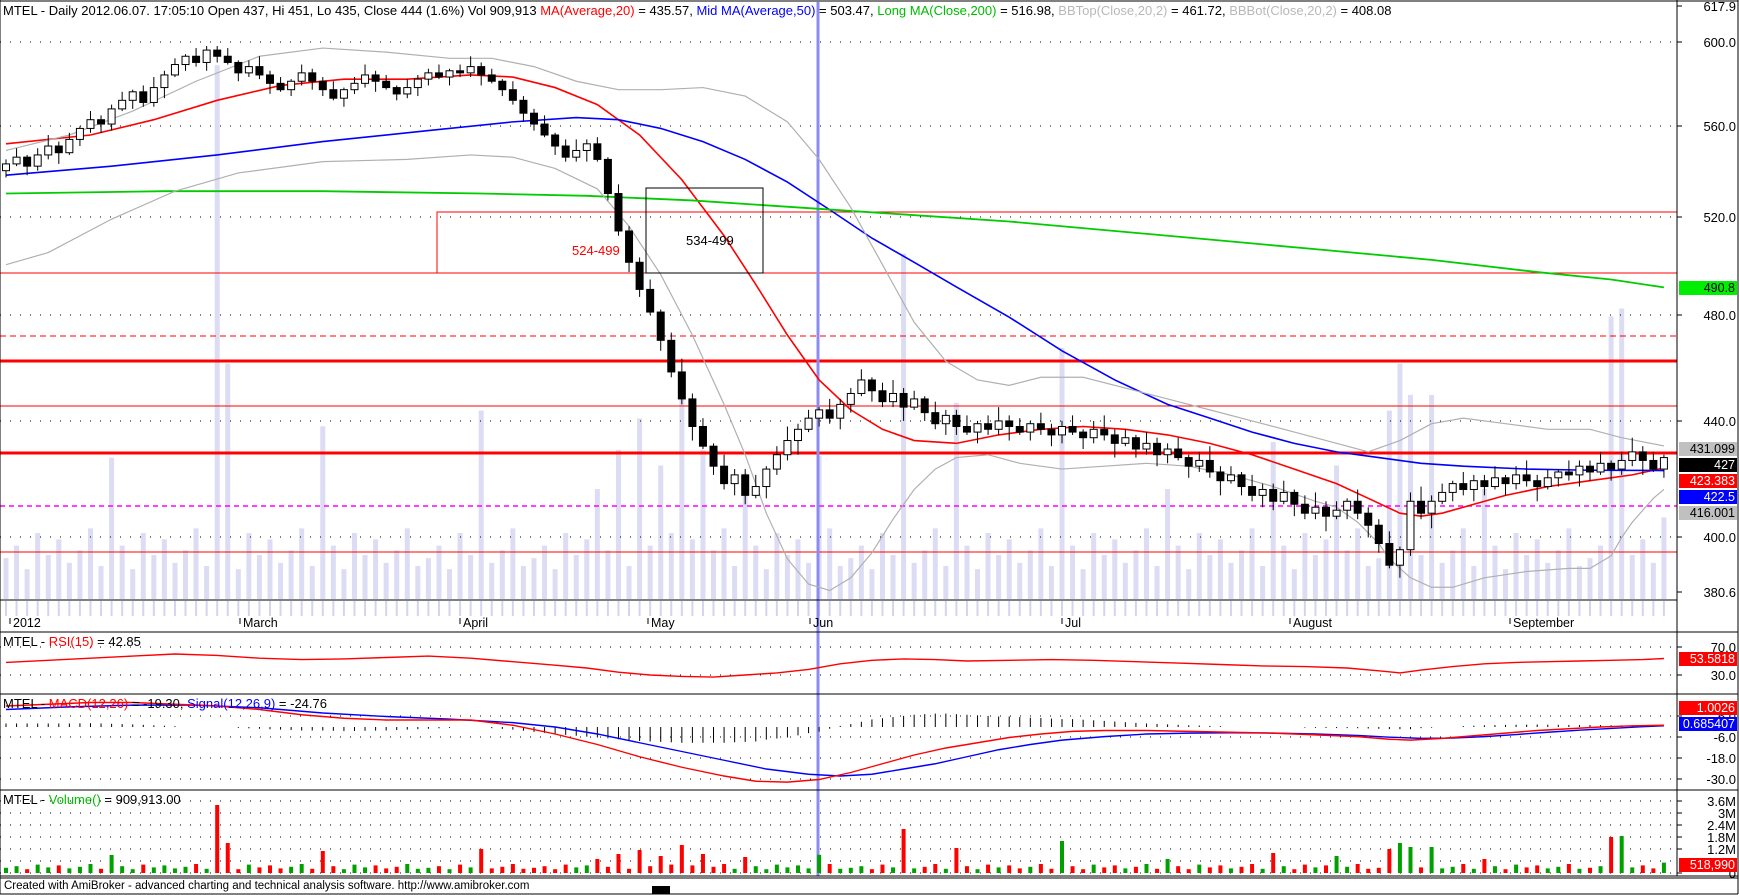  I want to click on scroll-thumb, so click(661, 890).